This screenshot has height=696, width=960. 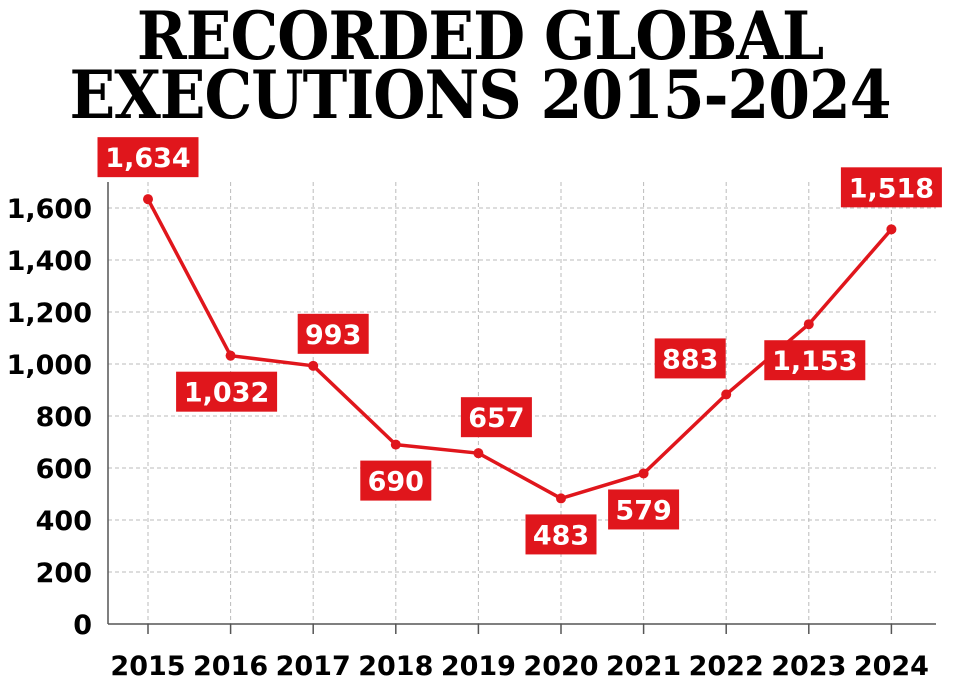 What do you see at coordinates (82, 625) in the screenshot?
I see `y-tick-label: 0` at bounding box center [82, 625].